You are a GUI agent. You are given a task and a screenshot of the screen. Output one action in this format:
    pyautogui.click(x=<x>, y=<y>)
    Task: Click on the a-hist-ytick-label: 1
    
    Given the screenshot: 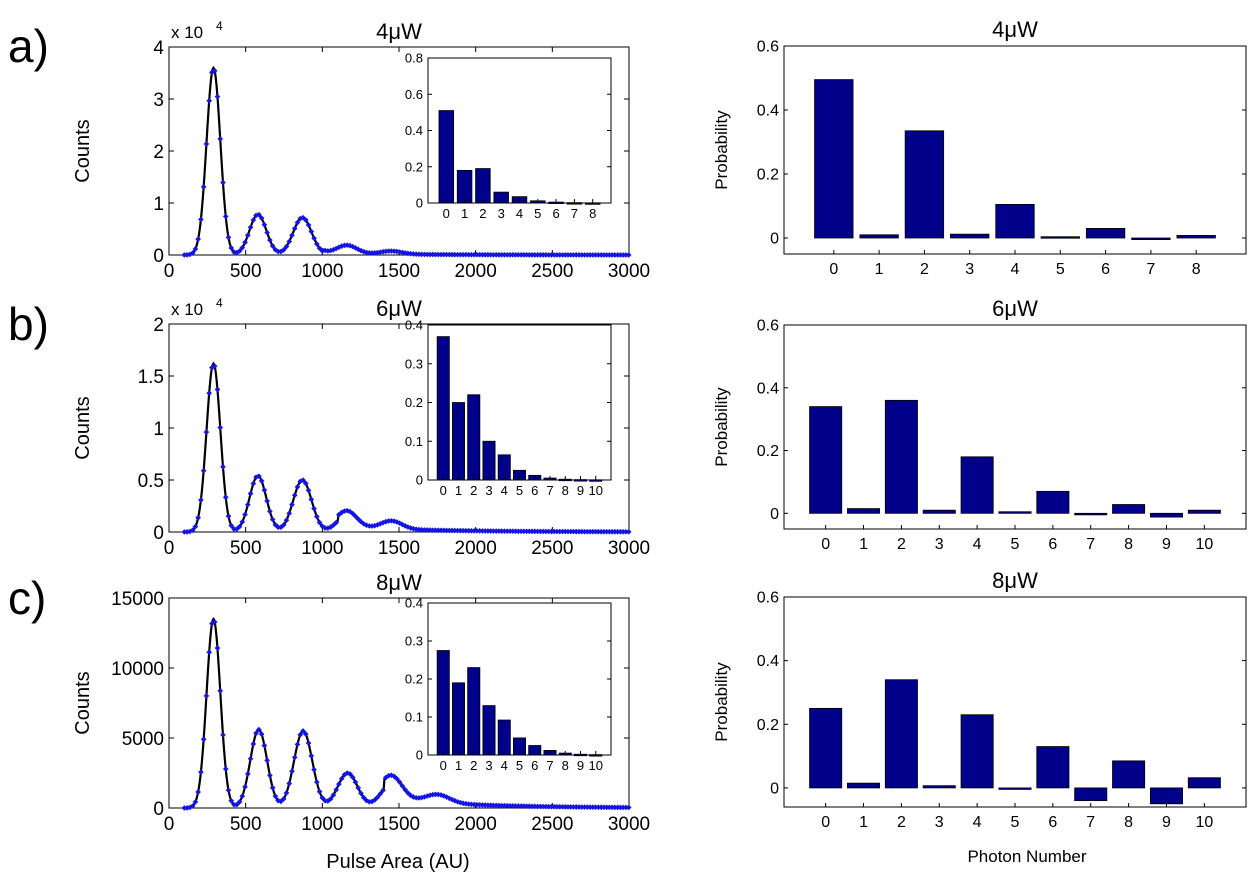 What is the action you would take?
    pyautogui.click(x=158, y=204)
    